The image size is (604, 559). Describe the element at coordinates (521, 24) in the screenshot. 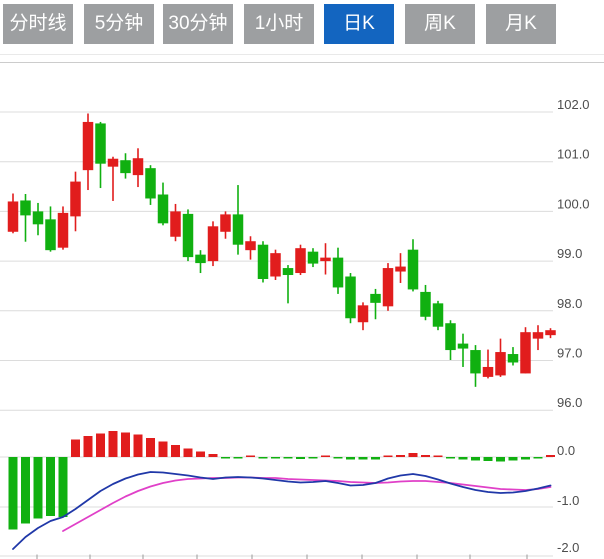

I see `tab-monthly-k: 月K` at that location.